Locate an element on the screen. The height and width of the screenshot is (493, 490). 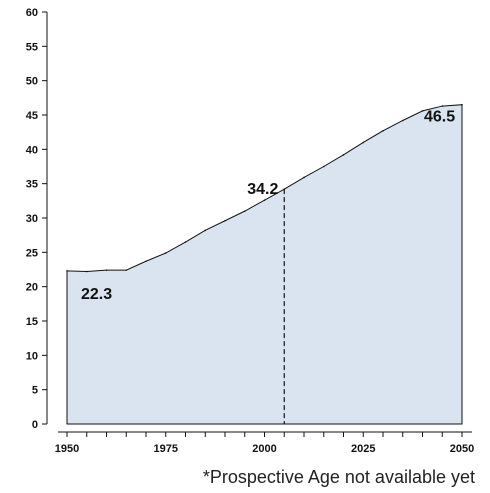
data-label: 22.3 is located at coordinates (96, 294).